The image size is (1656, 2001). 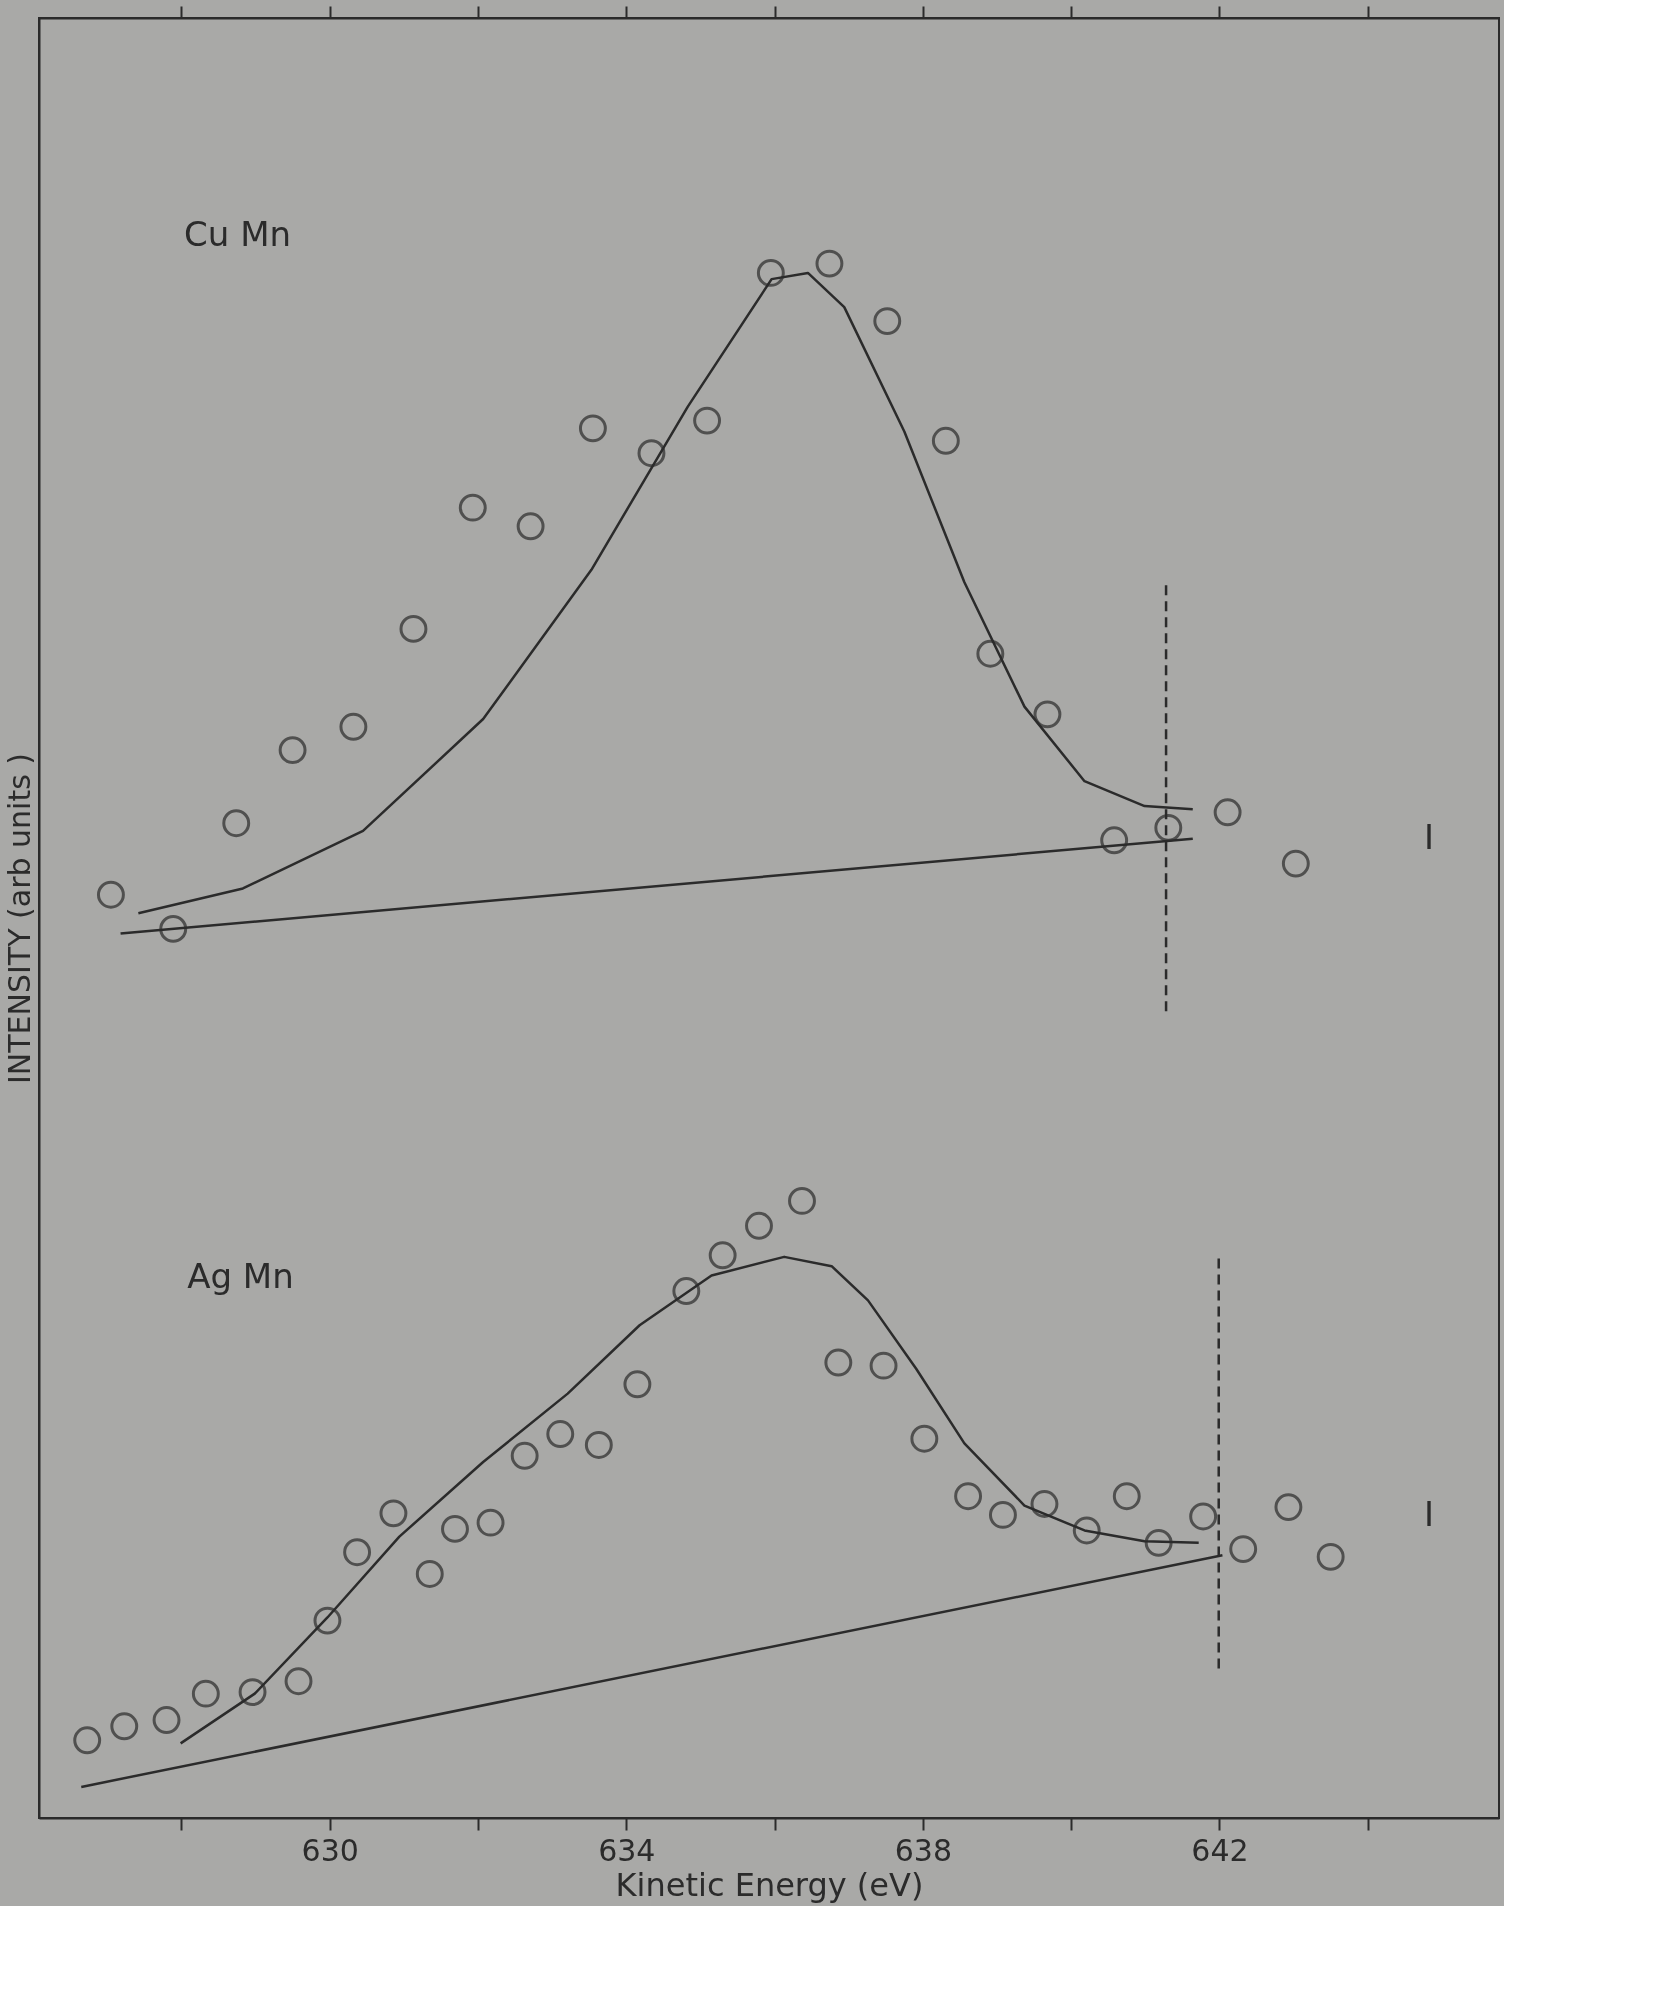 I want to click on annotation: Ag Mn, so click(x=240, y=1276).